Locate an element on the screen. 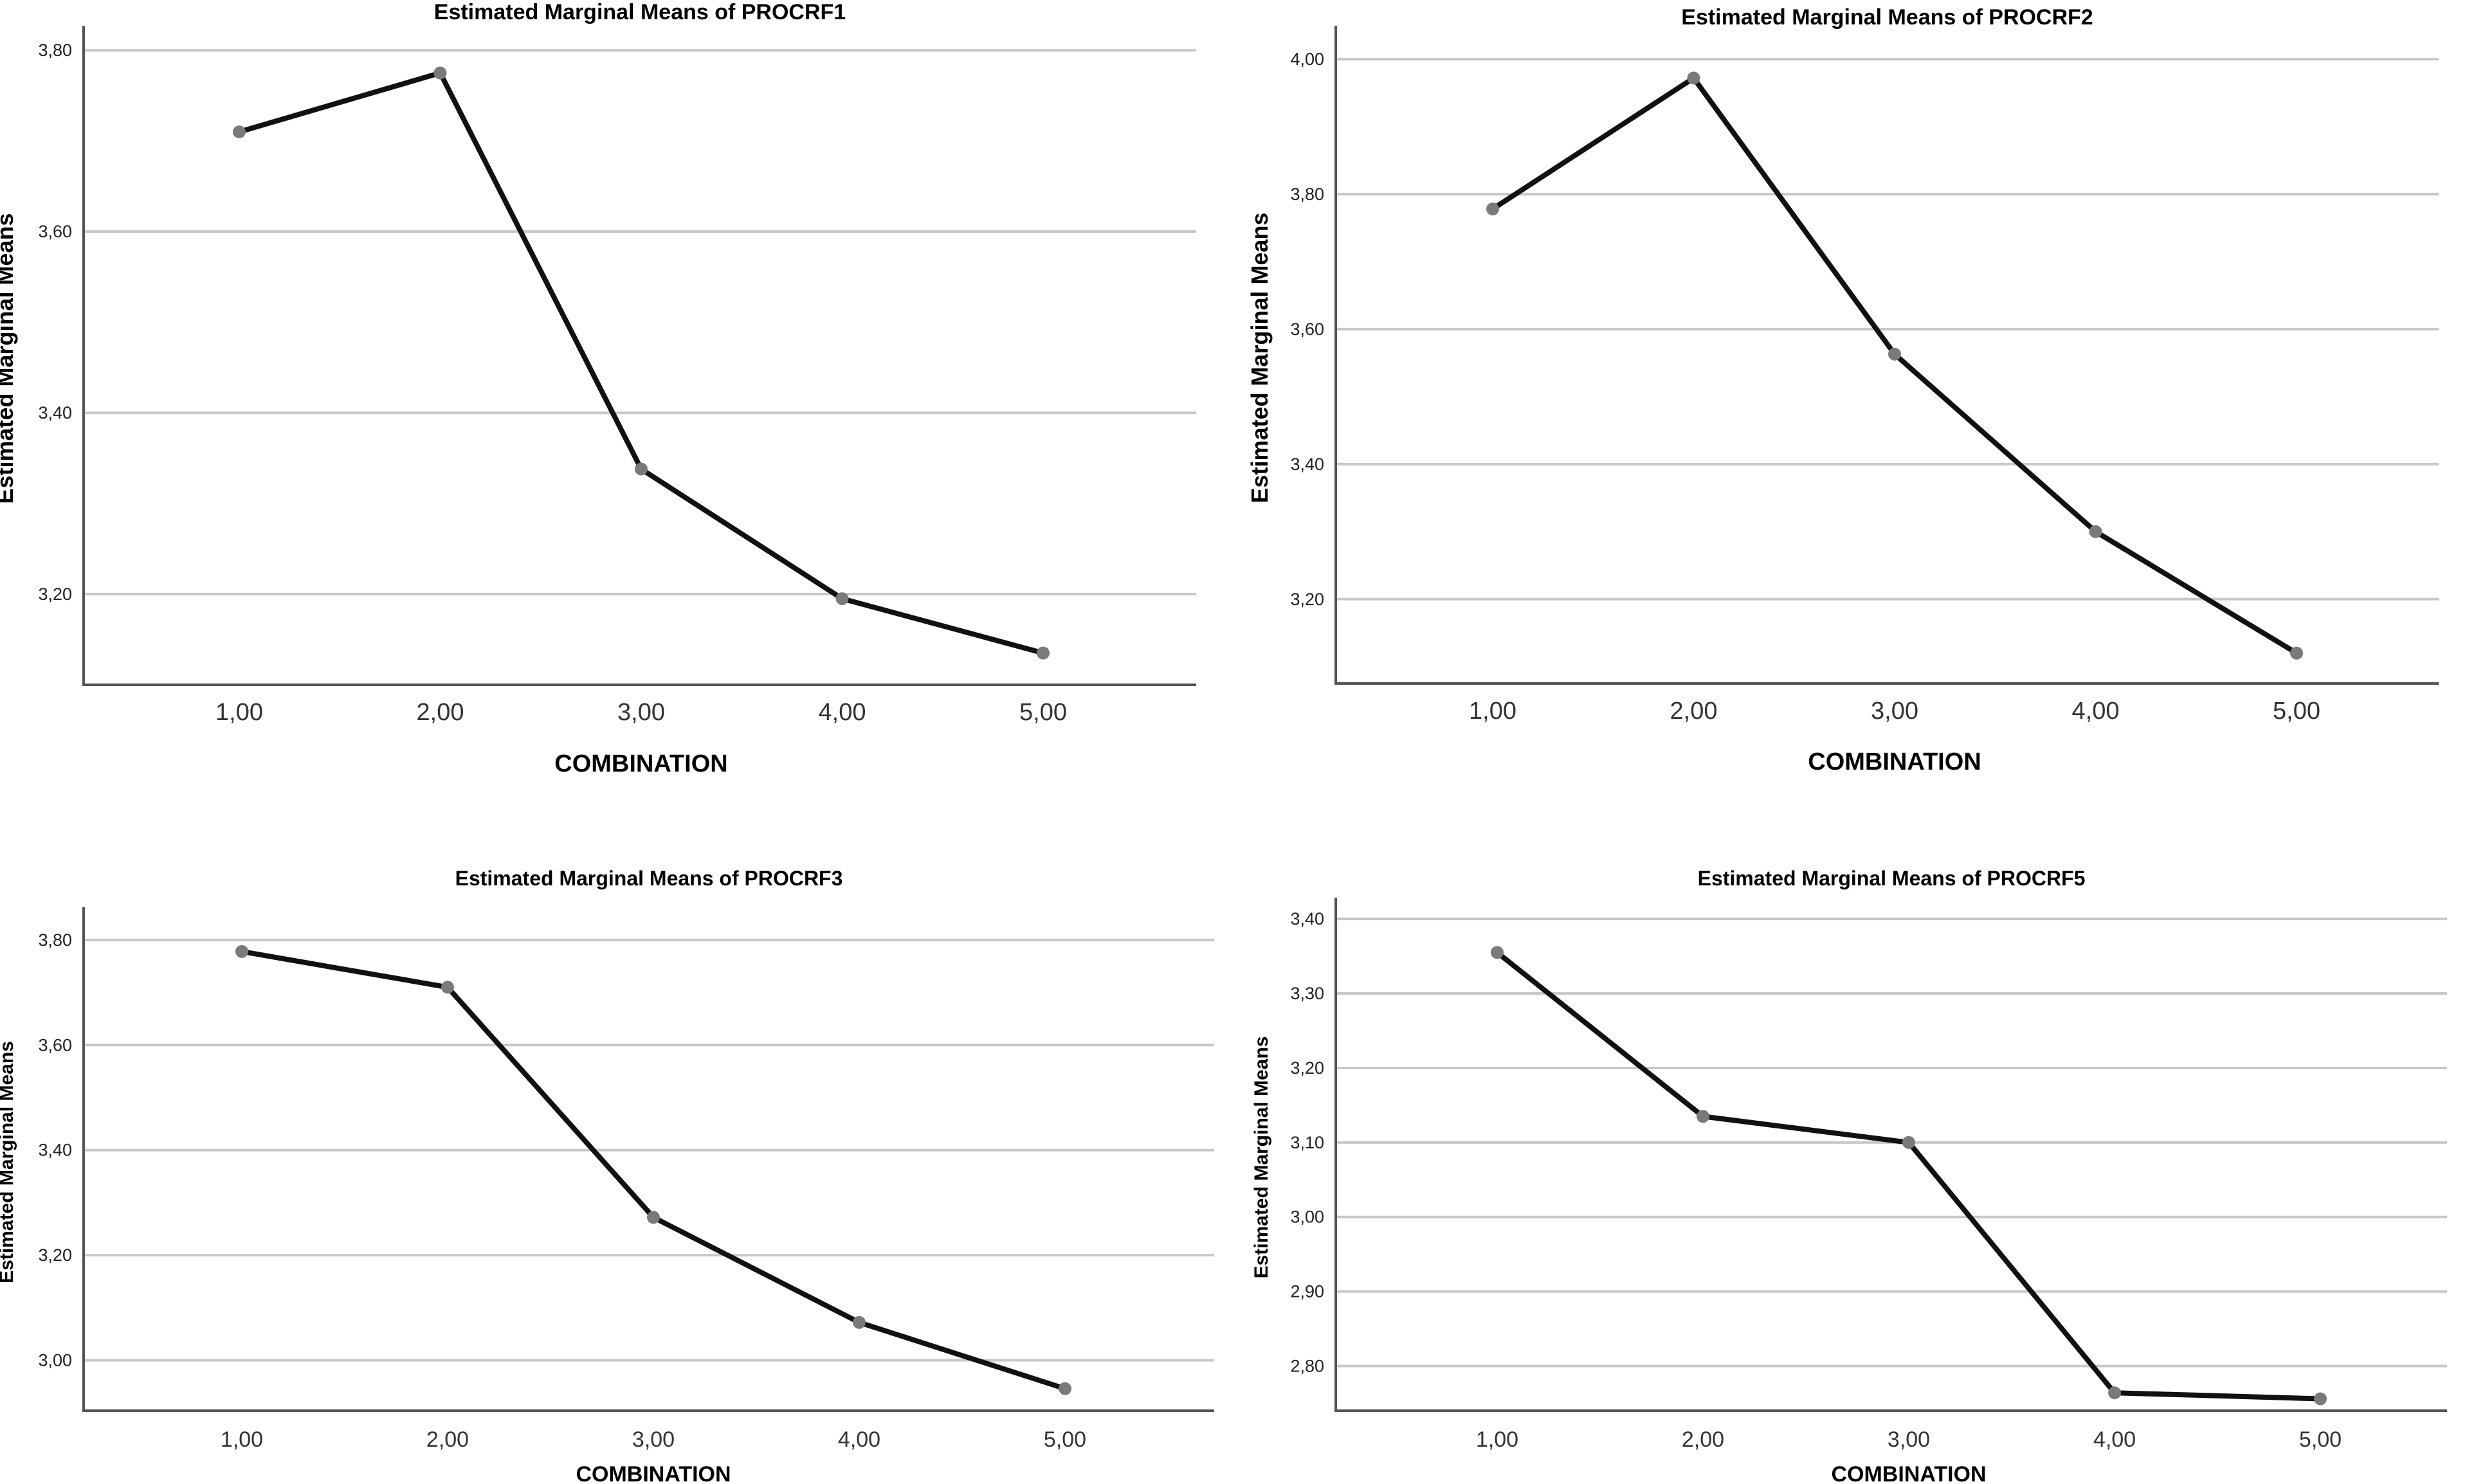 The width and height of the screenshot is (2476, 1484). chart-title: Estimated Marginal Means of PROCRF3 is located at coordinates (649, 878).